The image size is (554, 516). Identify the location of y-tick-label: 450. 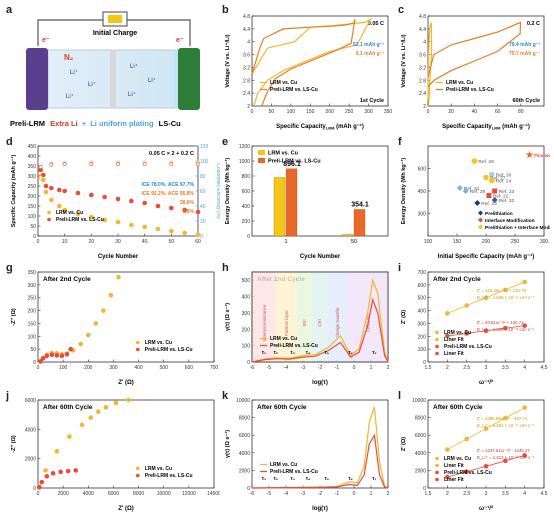
(32, 147).